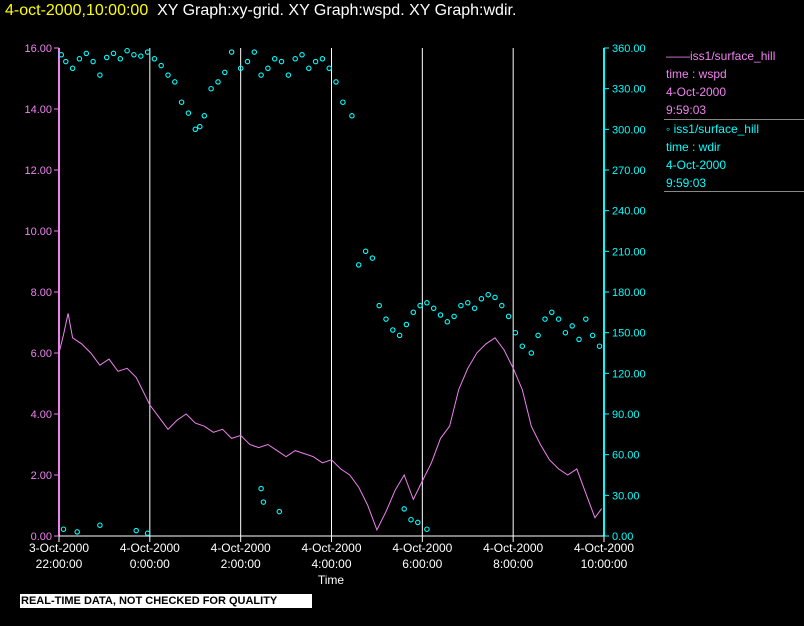 The width and height of the screenshot is (804, 626). What do you see at coordinates (629, 334) in the screenshot?
I see `y-right-tick-label: 150.00` at bounding box center [629, 334].